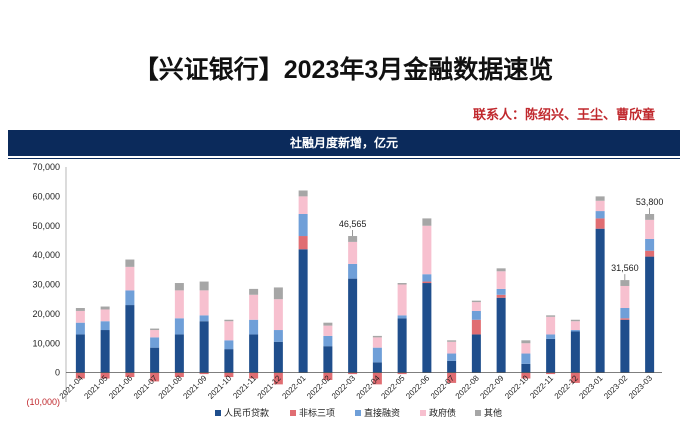 The height and width of the screenshot is (433, 687). I want to click on y-tick-label: (10,000), so click(43, 402).